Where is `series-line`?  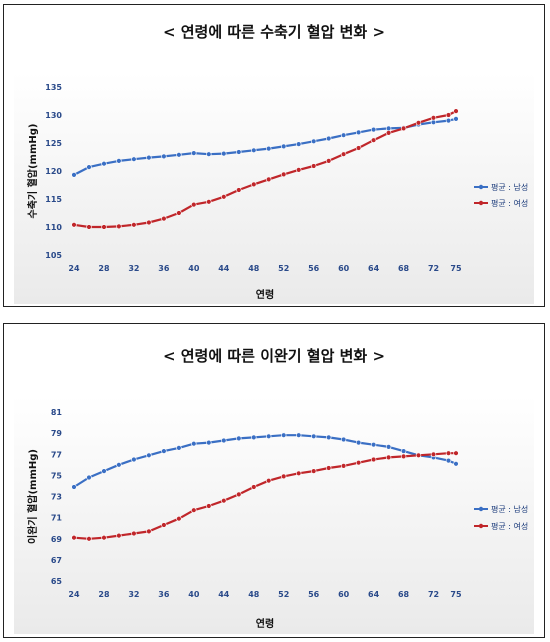 series-line is located at coordinates (265, 146).